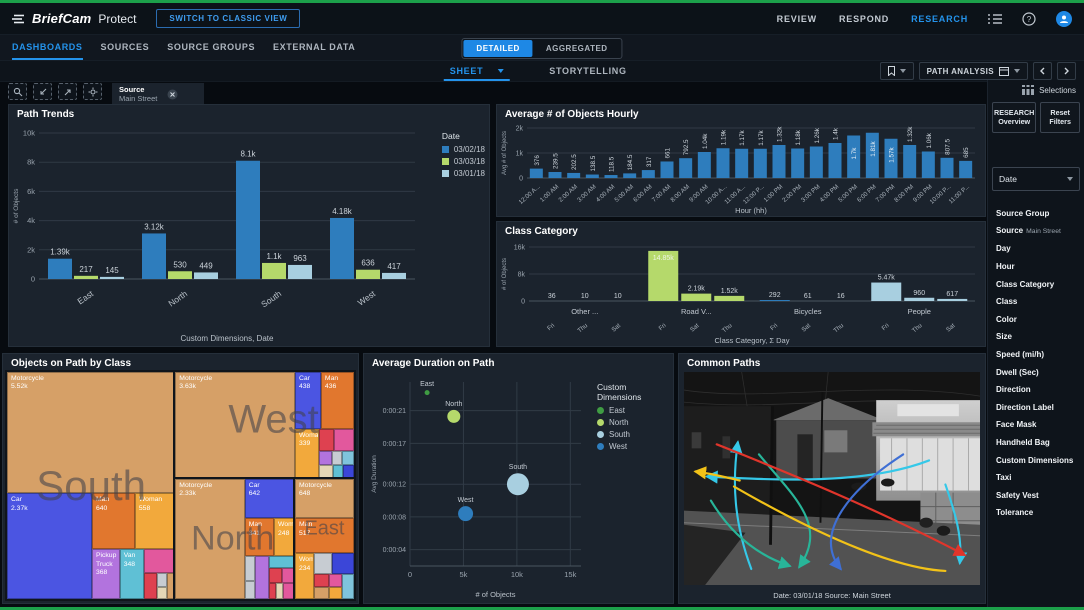 The height and width of the screenshot is (610, 1084). I want to click on filter-item-source: Source Main Street, so click(1028, 231).